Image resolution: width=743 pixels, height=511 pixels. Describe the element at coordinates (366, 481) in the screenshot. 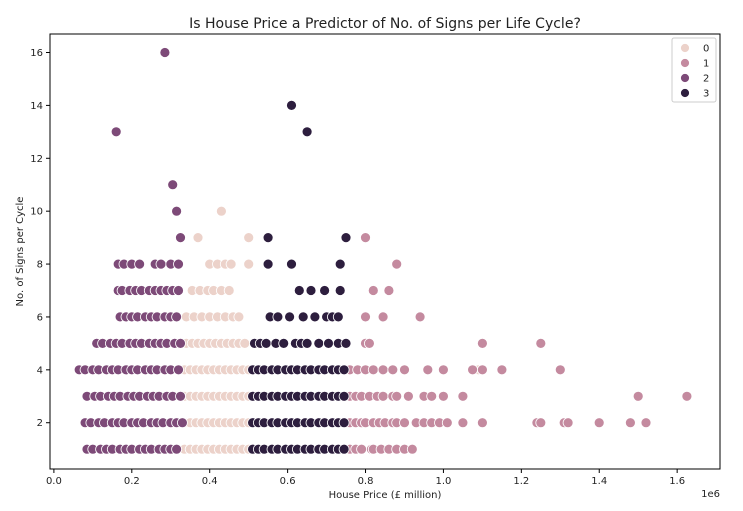

I see `x-tick-label: 0.8` at that location.